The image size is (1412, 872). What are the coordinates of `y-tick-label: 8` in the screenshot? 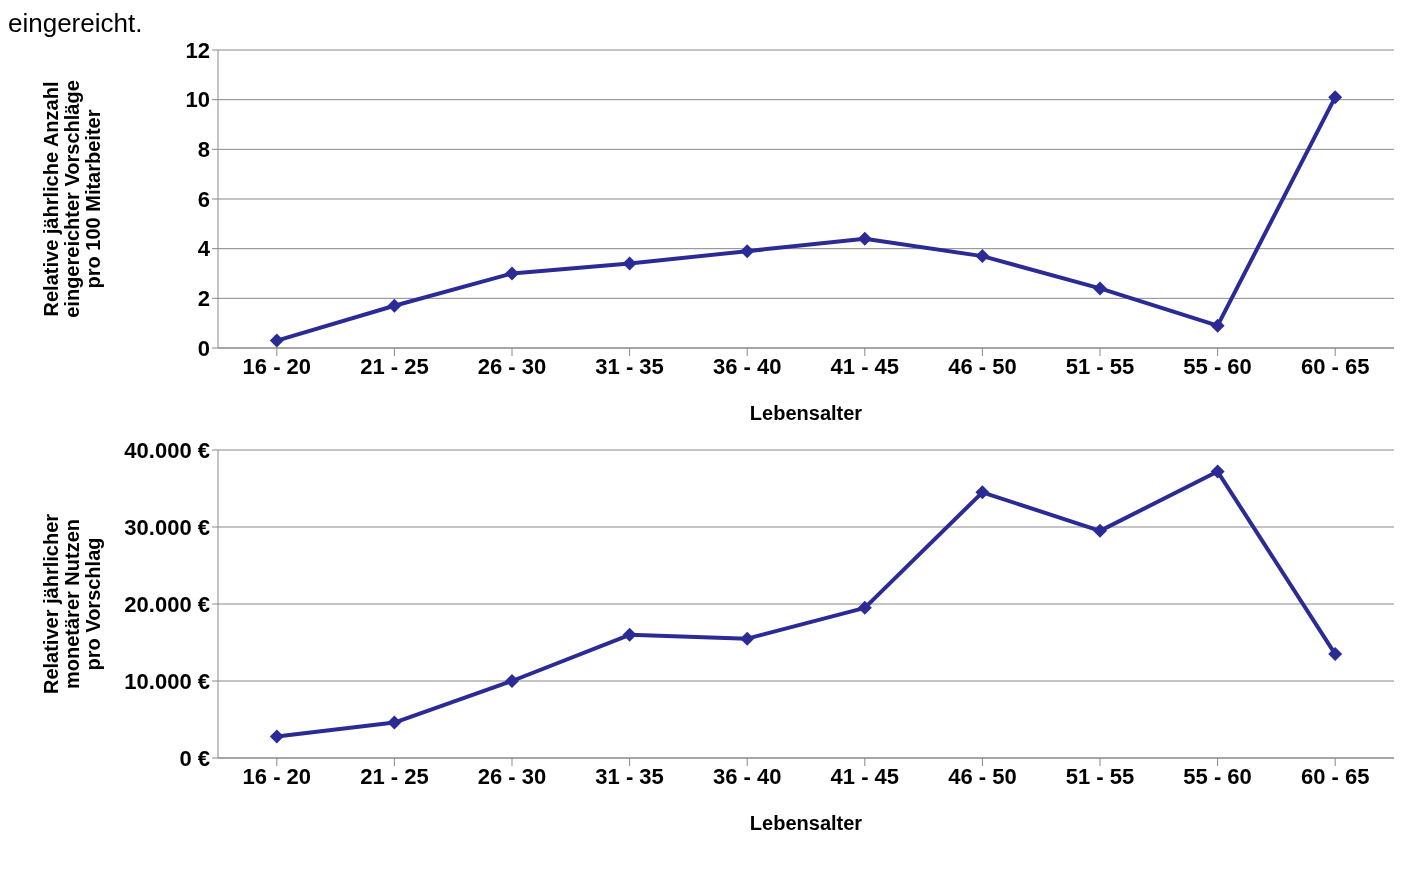 It's located at (203, 150).